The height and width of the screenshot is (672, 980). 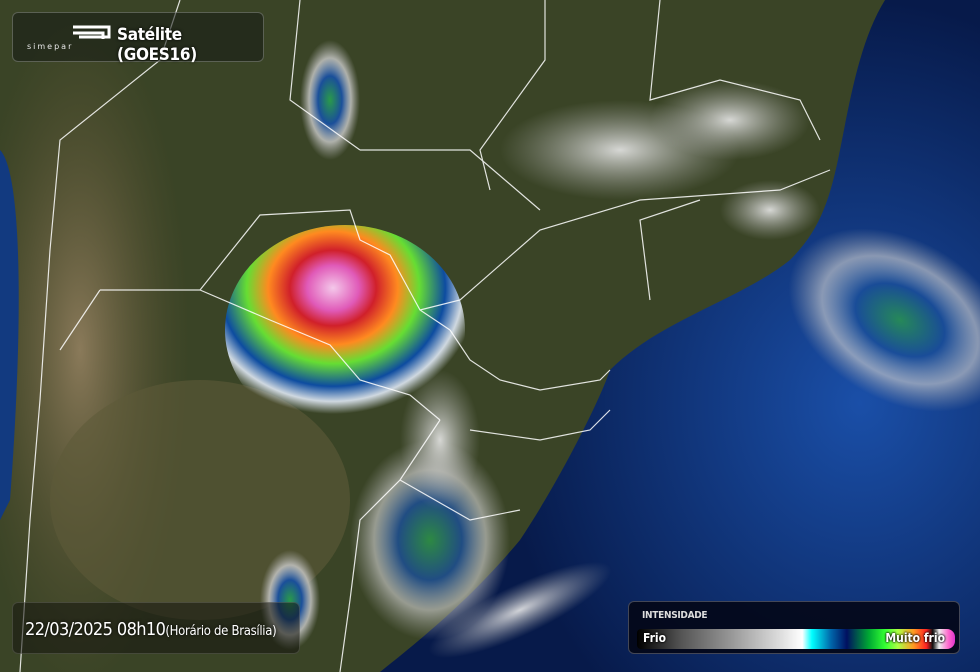 What do you see at coordinates (655, 638) in the screenshot?
I see `legend-low-label: Frio` at bounding box center [655, 638].